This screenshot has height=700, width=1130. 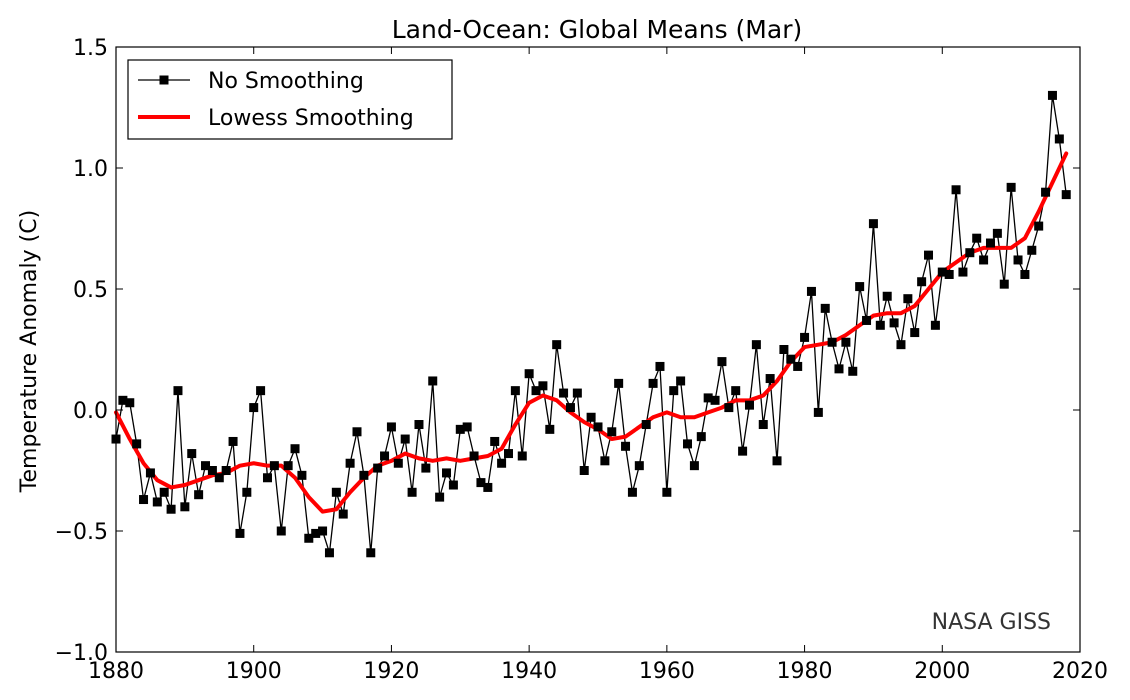 I want to click on x-tick-label: 1980, so click(x=805, y=671).